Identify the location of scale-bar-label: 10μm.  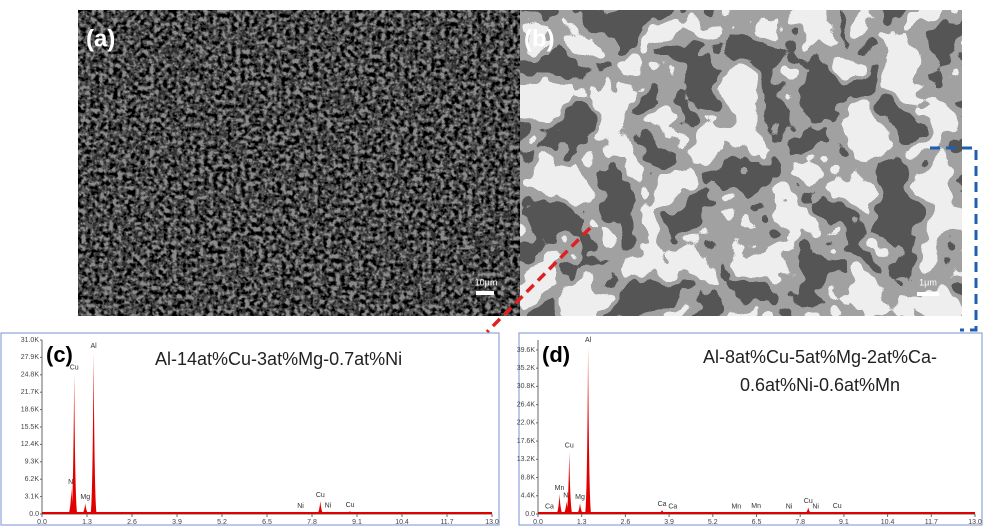
(486, 282).